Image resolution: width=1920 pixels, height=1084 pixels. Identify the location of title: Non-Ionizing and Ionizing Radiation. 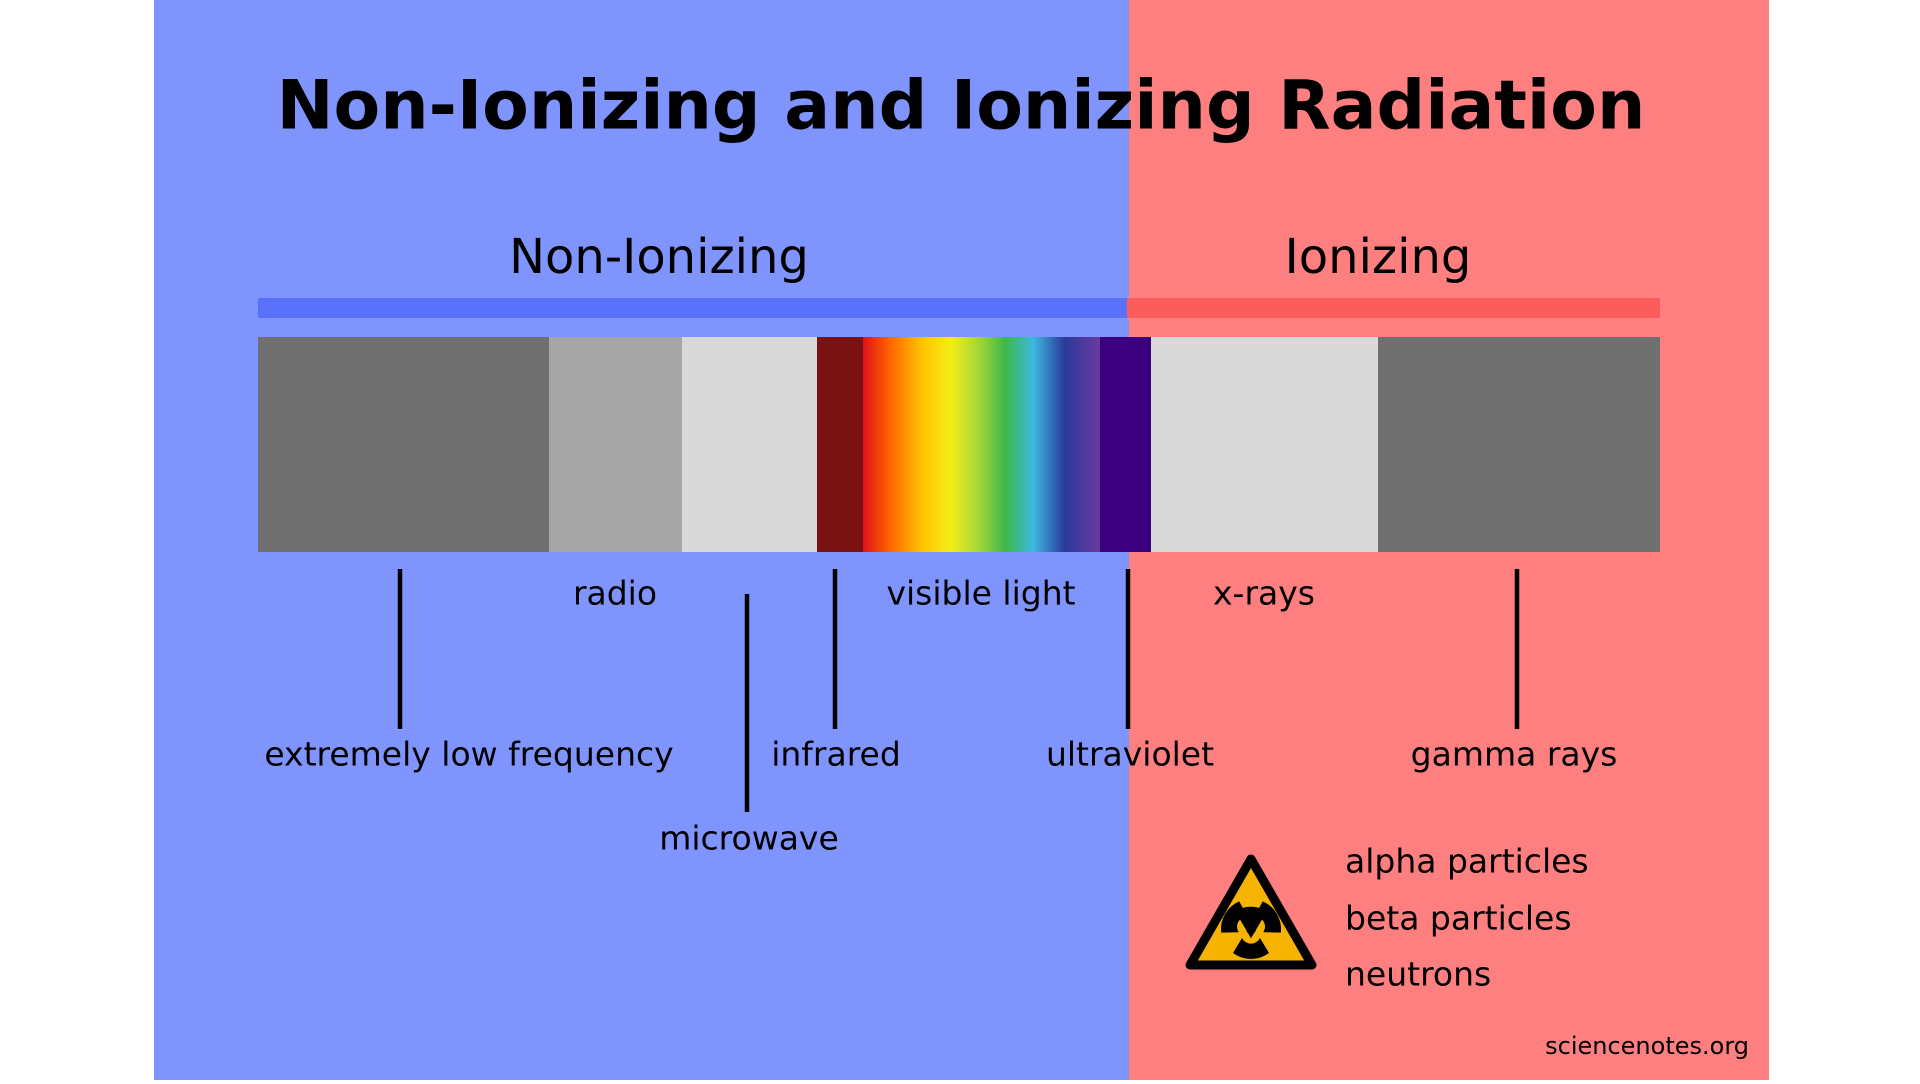
(961, 106).